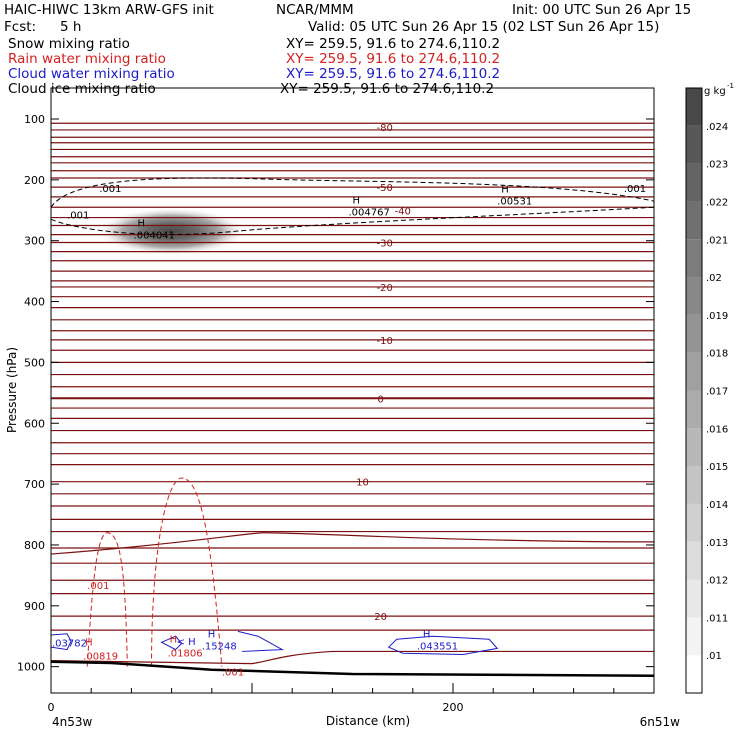 This screenshot has width=740, height=740. I want to click on x-axis-label: Distance (km), so click(368, 721).